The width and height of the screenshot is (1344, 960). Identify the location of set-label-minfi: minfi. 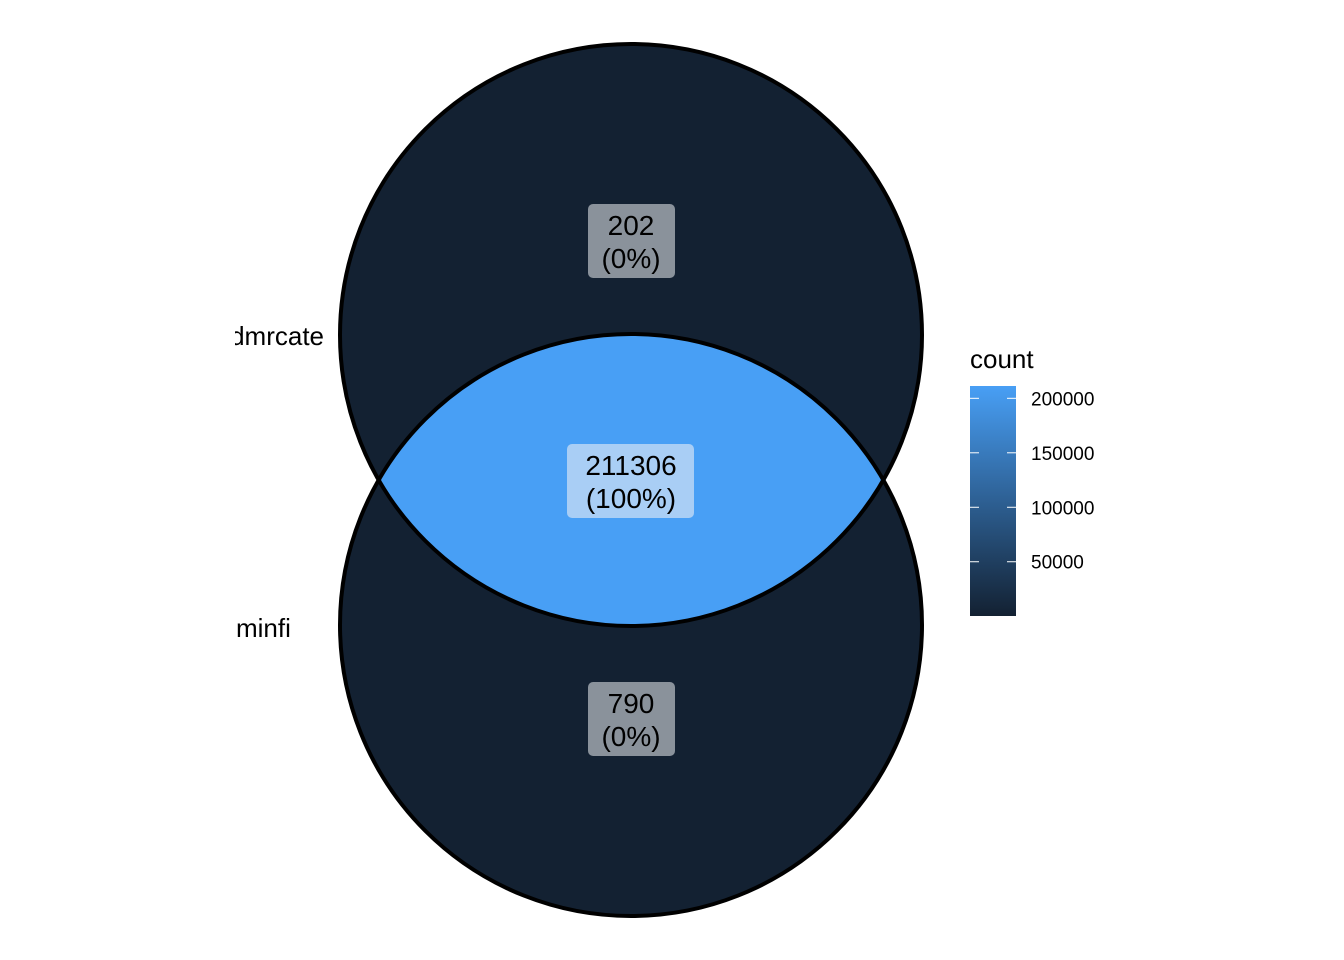
(263, 628).